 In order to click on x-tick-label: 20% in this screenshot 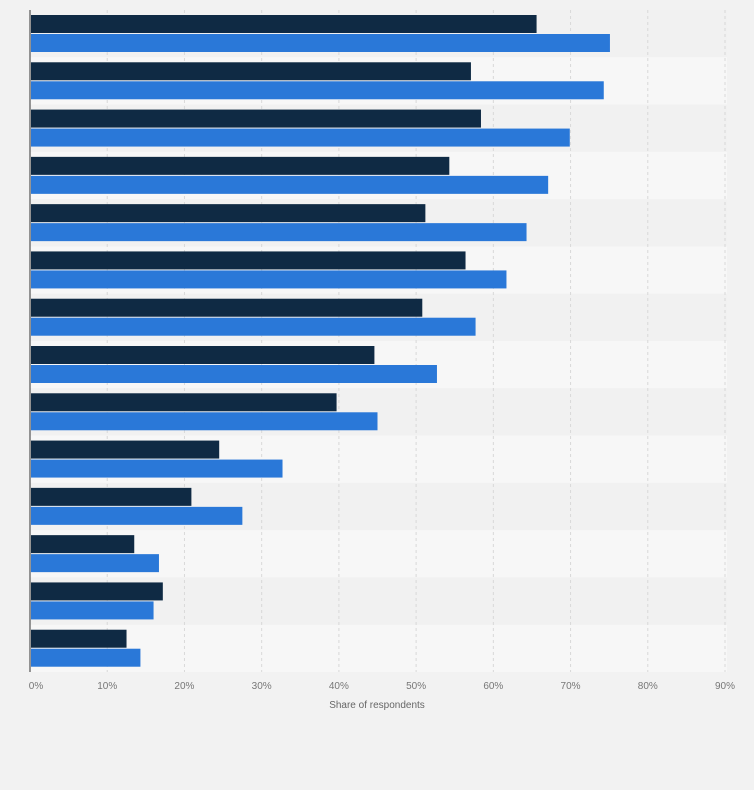, I will do `click(184, 686)`.